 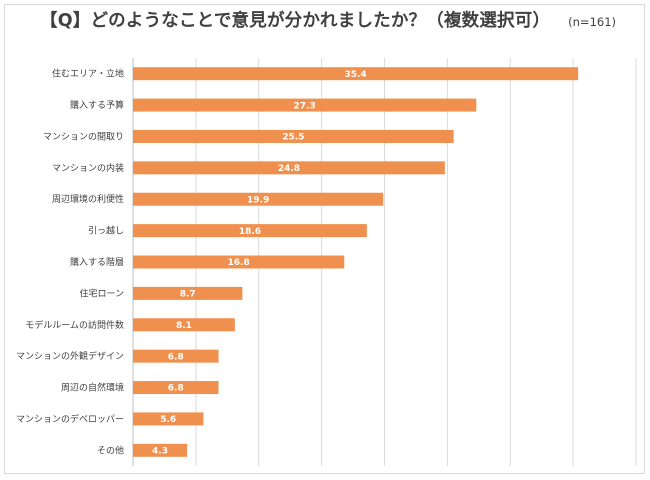 What do you see at coordinates (70, 419) in the screenshot?
I see `category-label: マンションのデベロッパー` at bounding box center [70, 419].